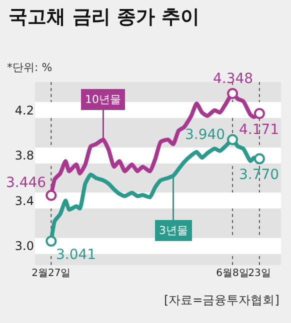  What do you see at coordinates (24, 110) in the screenshot?
I see `y-tick-label: 4.2` at bounding box center [24, 110].